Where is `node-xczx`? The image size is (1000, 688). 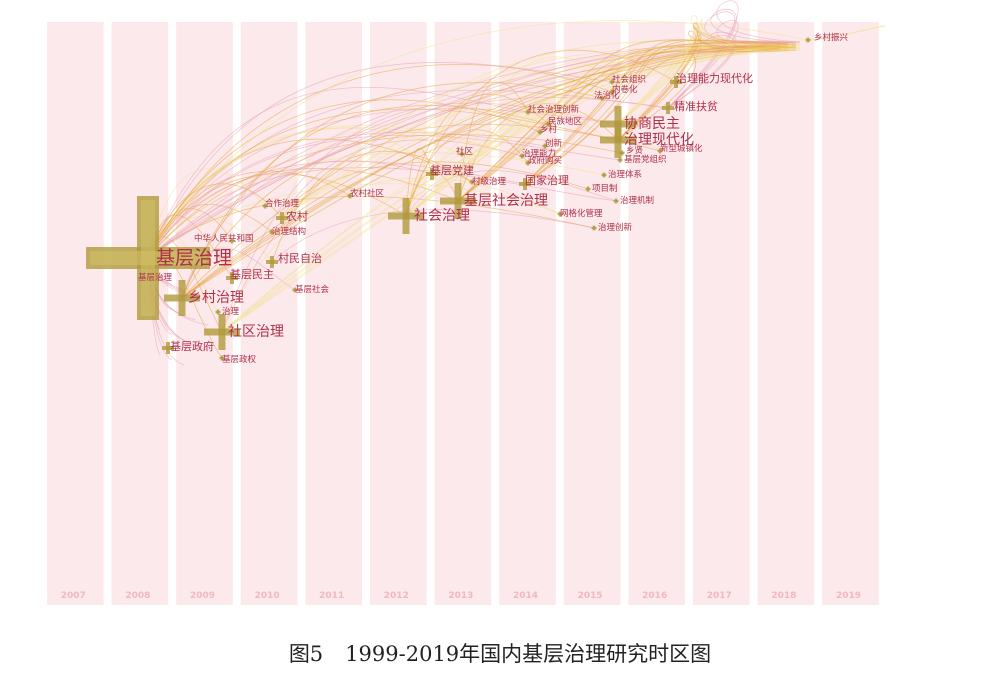 node-xczx is located at coordinates (808, 40).